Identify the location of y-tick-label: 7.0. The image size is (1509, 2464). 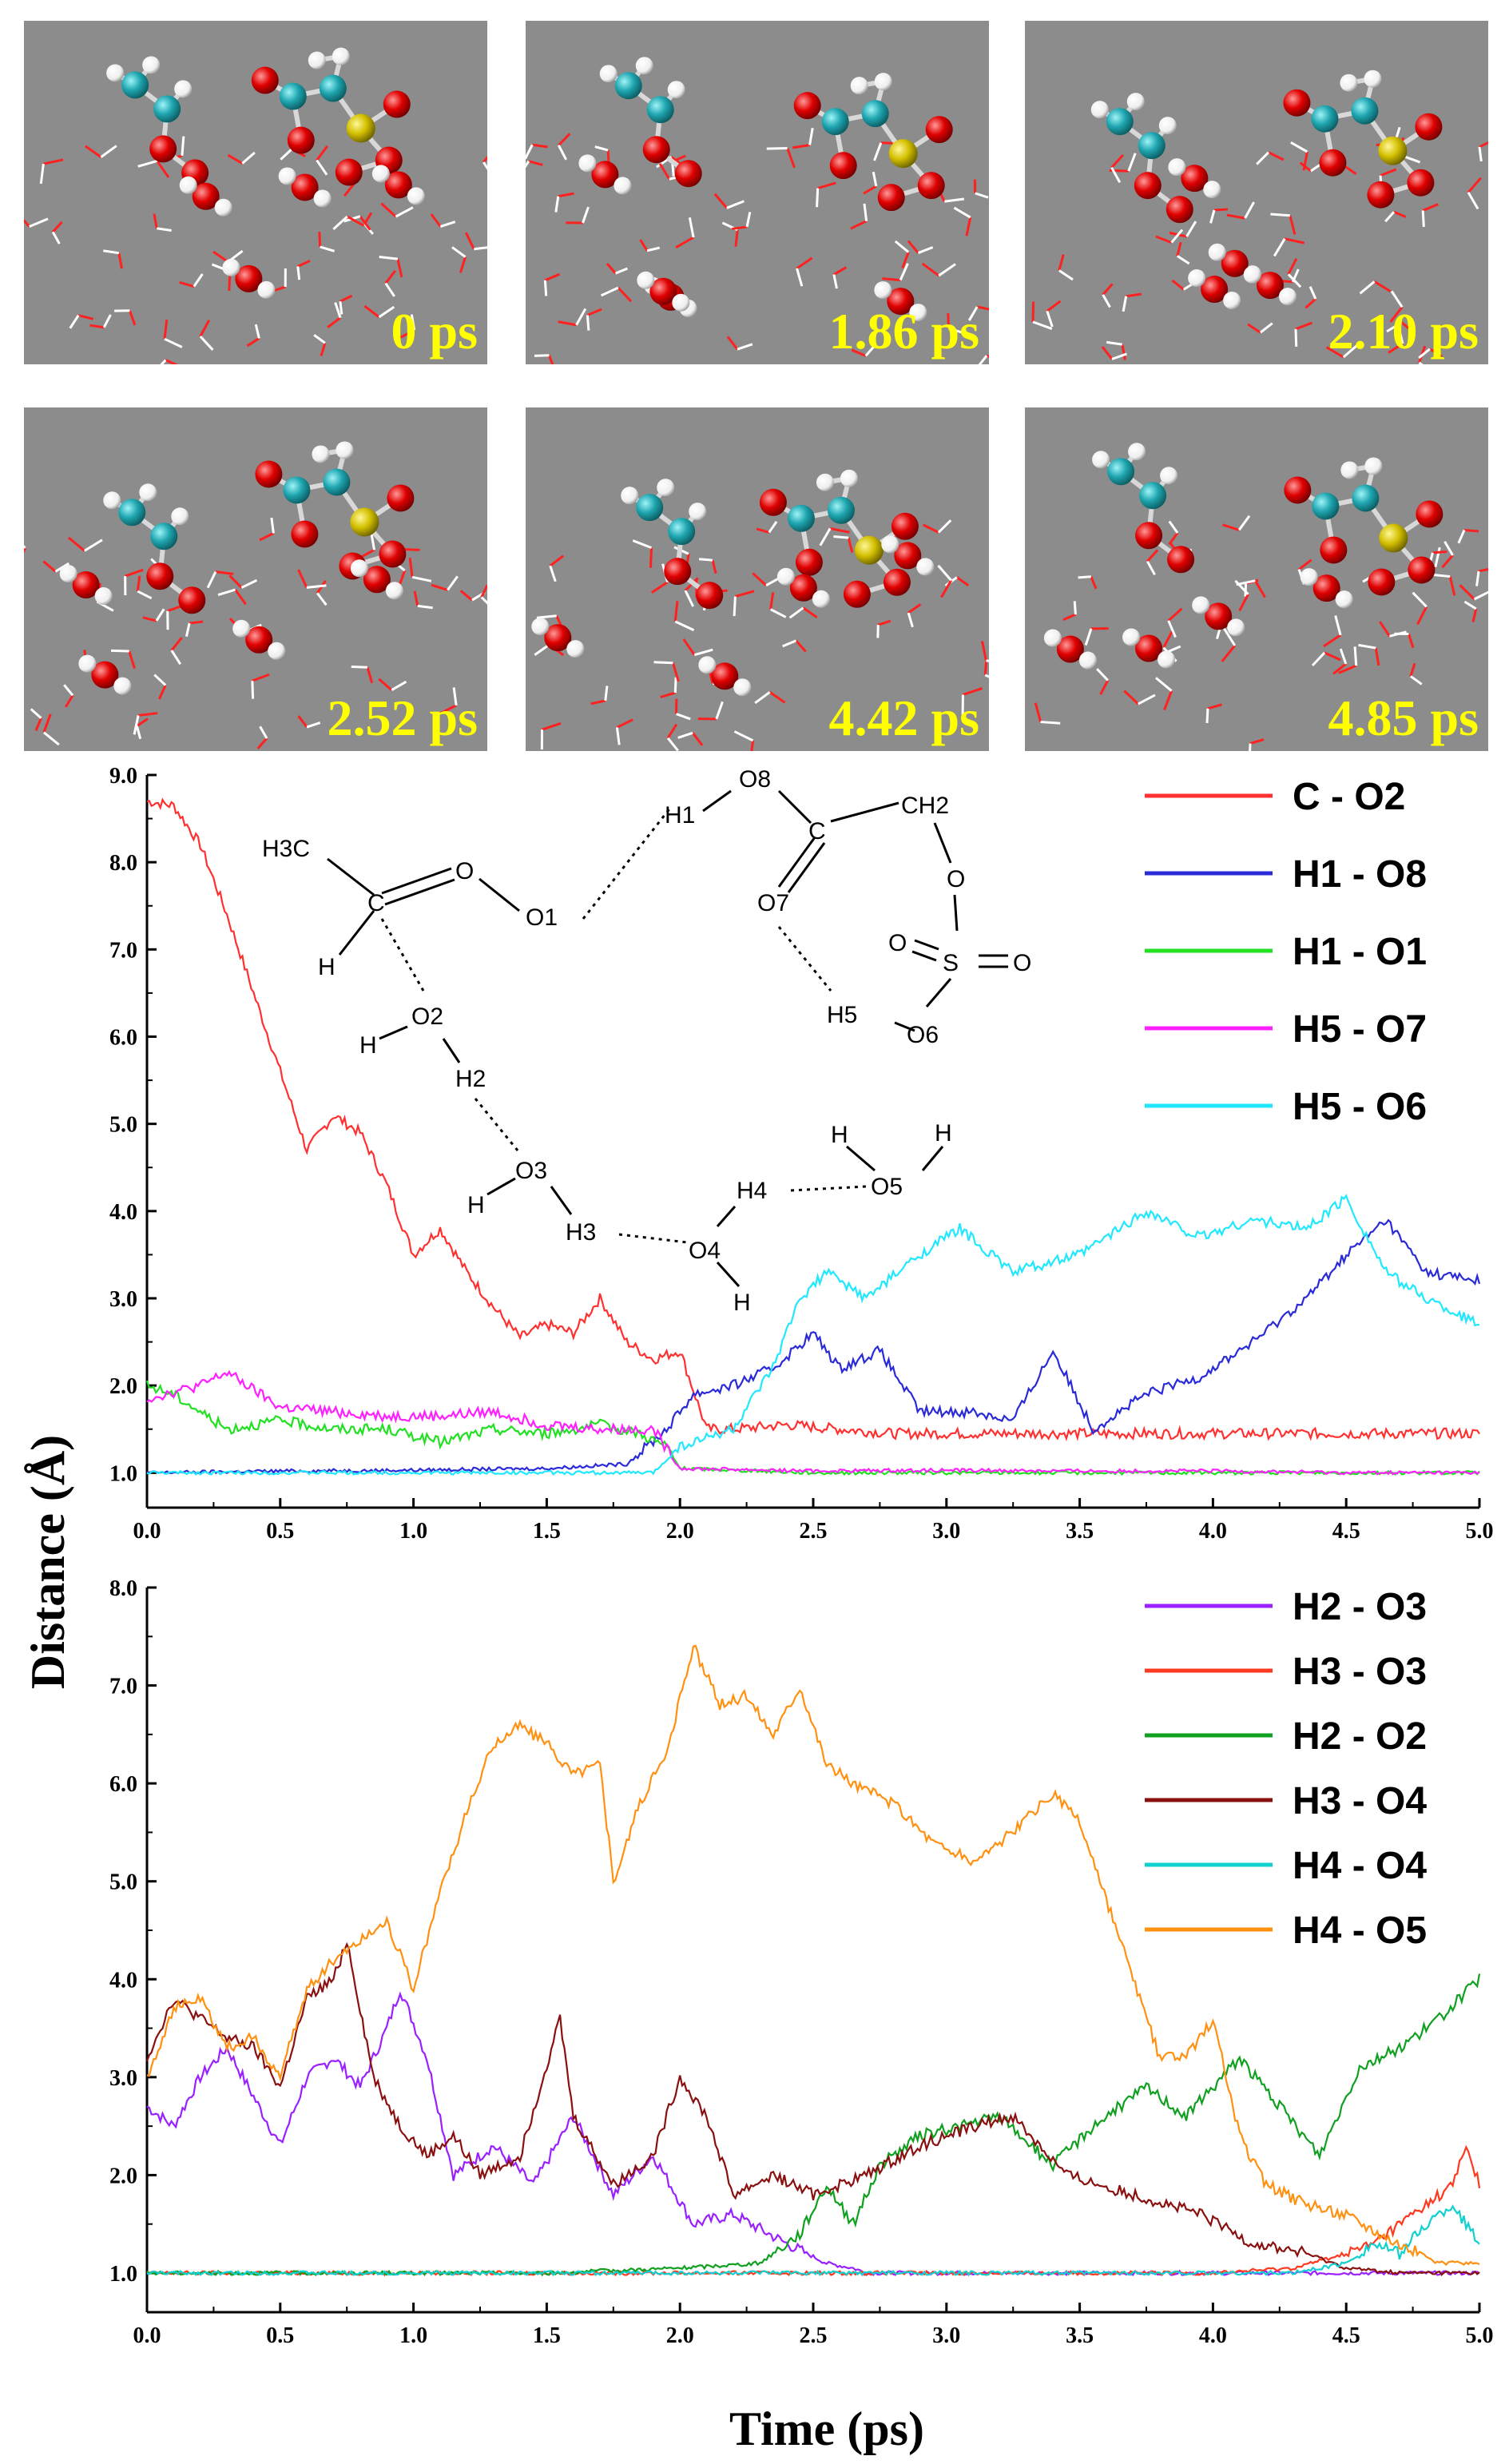
(123, 1687).